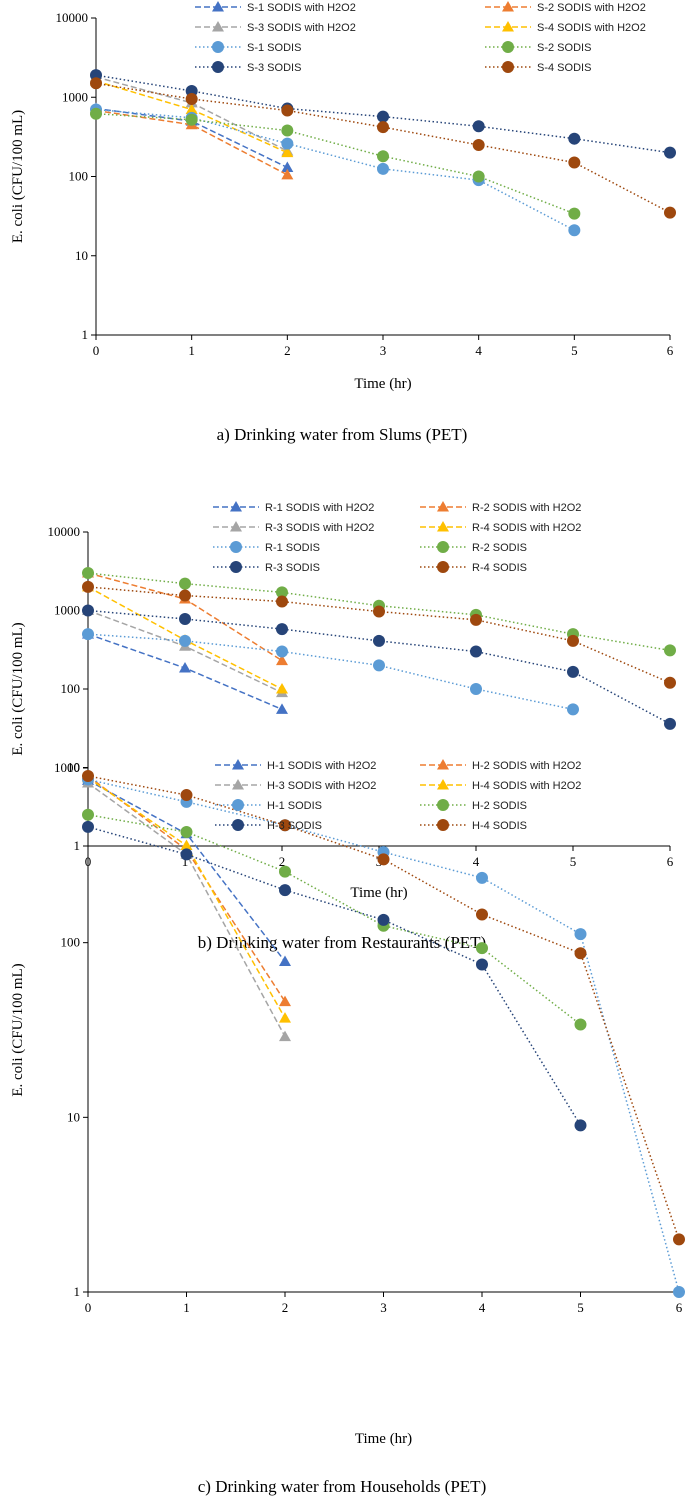  I want to click on legend-item: H-4 SODIS, so click(473, 825).